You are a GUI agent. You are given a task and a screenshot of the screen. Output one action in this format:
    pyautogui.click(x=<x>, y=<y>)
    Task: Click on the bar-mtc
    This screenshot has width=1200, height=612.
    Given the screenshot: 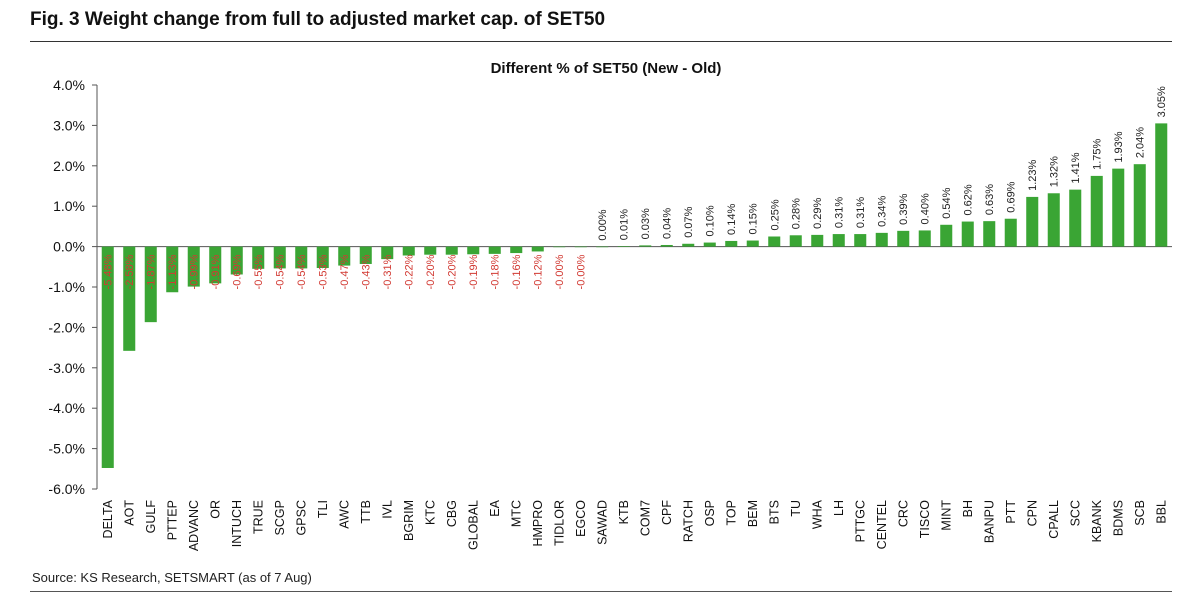 What is the action you would take?
    pyautogui.click(x=516, y=250)
    